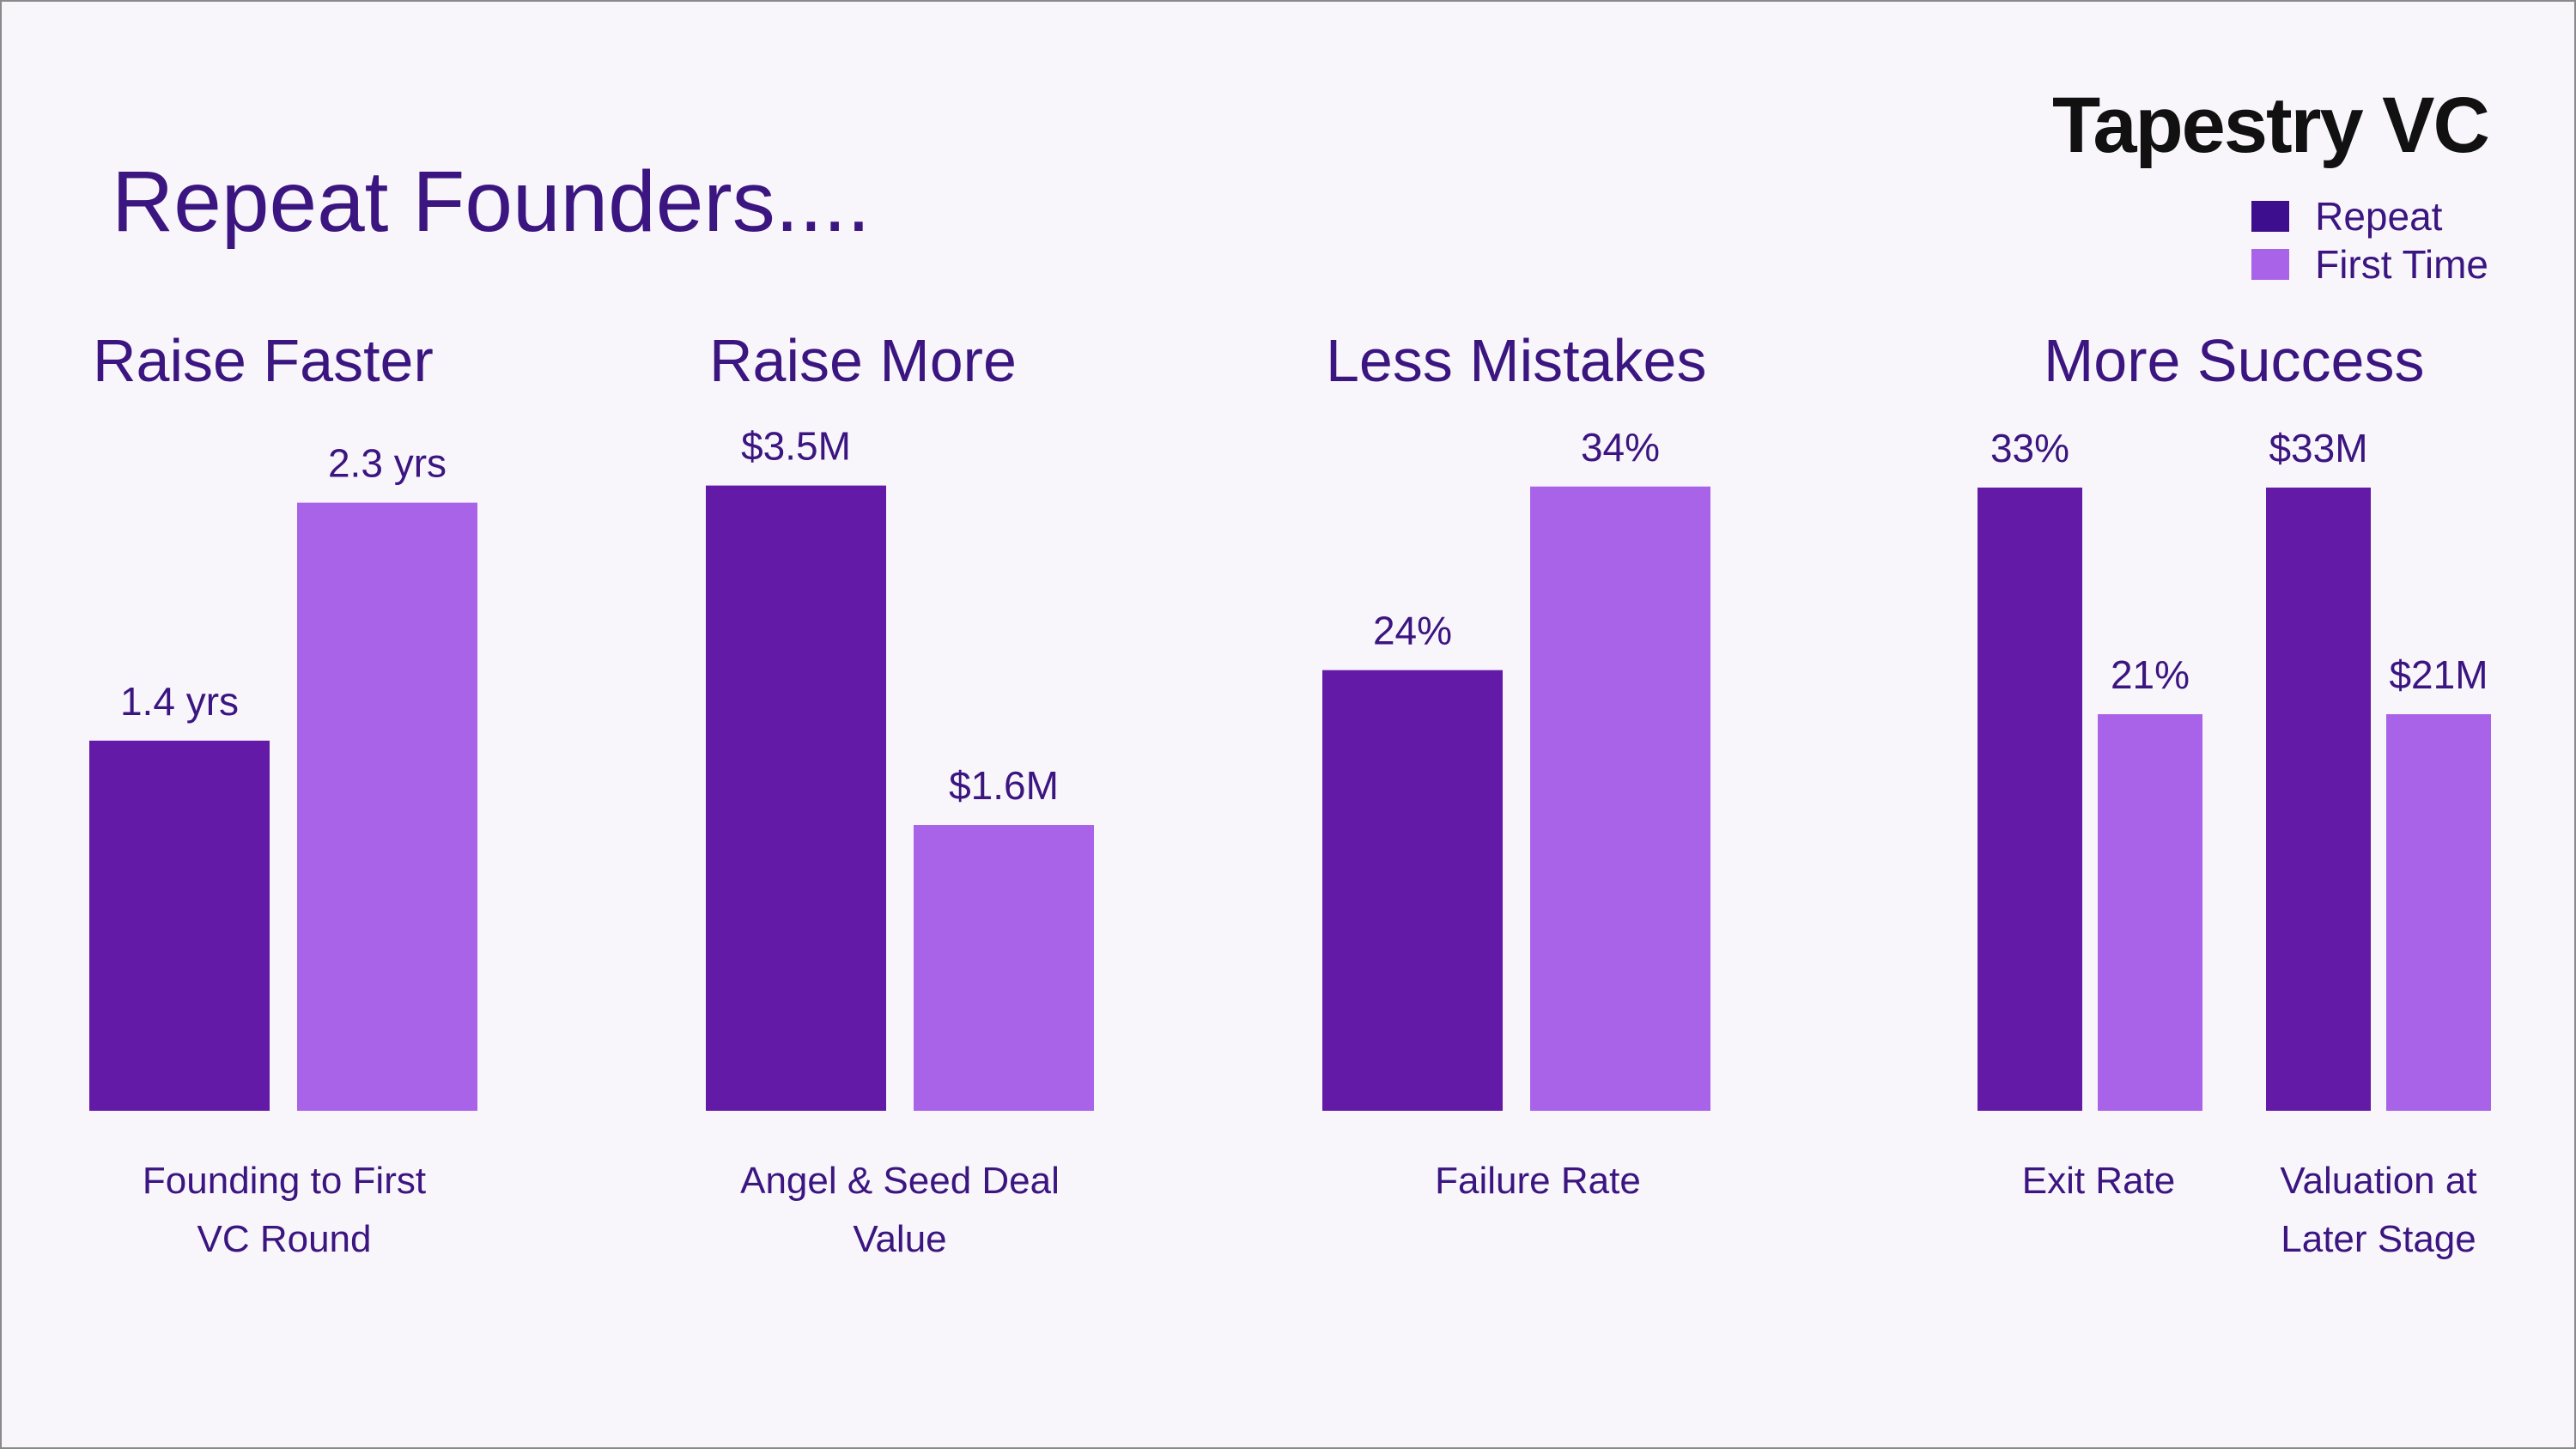  Describe the element at coordinates (2234, 360) in the screenshot. I see `panel-title: More Success` at that location.